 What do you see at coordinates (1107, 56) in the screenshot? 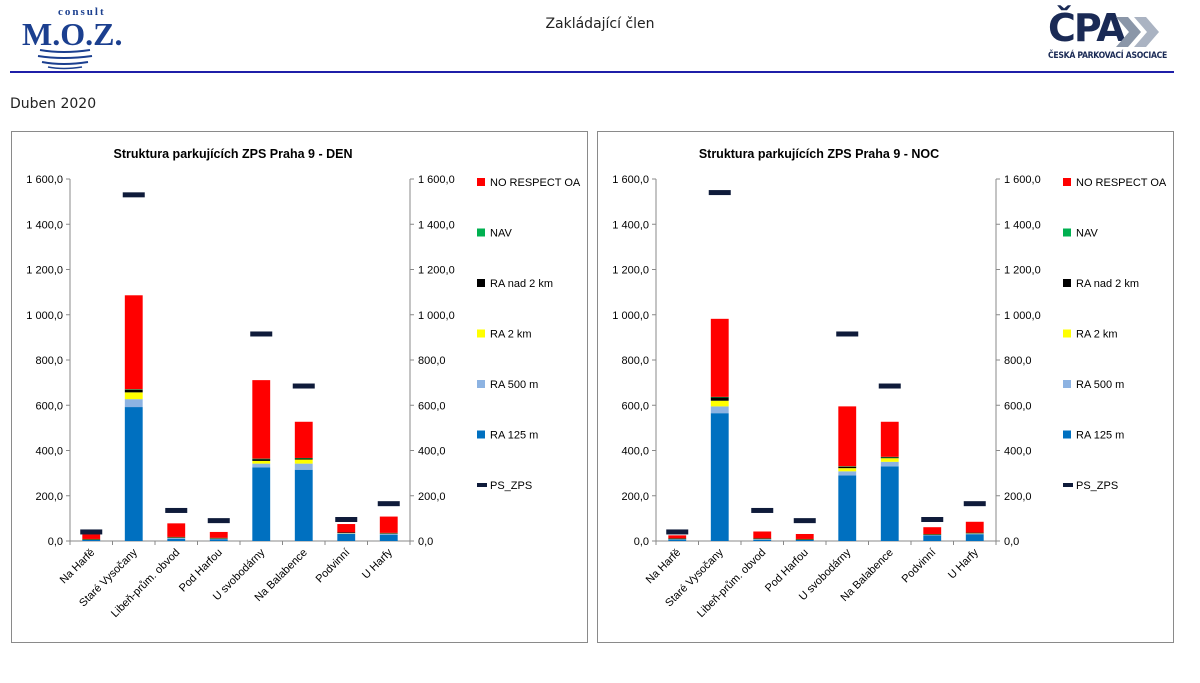
I see `cpa-logo-subtitle: ČESKÁ PARKOVACÍ ASOCIACE` at bounding box center [1107, 56].